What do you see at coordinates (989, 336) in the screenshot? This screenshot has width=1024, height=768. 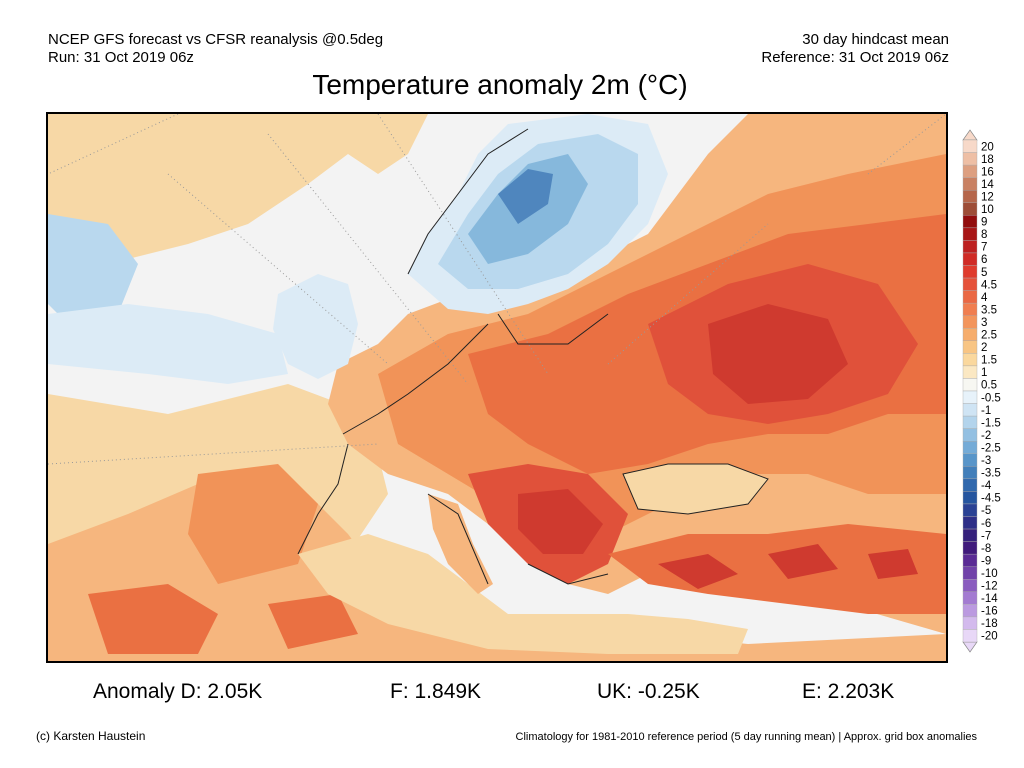 I see `colorbar-label: 2.5` at bounding box center [989, 336].